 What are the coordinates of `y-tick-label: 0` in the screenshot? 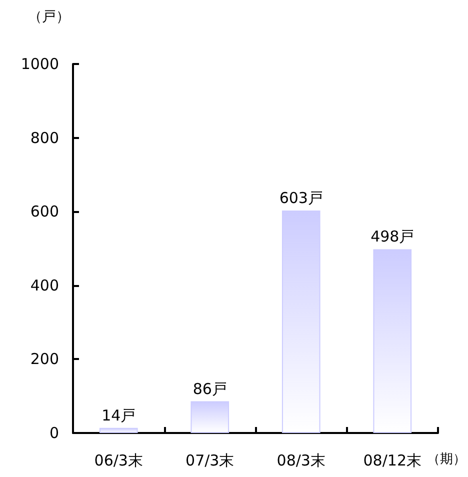 It's located at (54, 433).